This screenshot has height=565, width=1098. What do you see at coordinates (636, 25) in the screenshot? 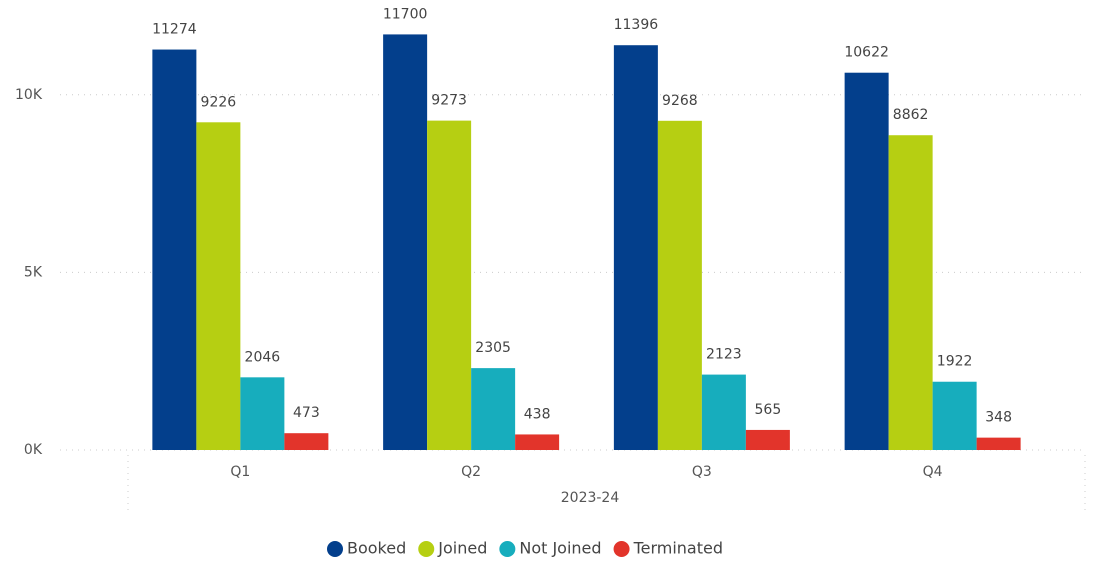
I see `data-label: 11396` at bounding box center [636, 25].